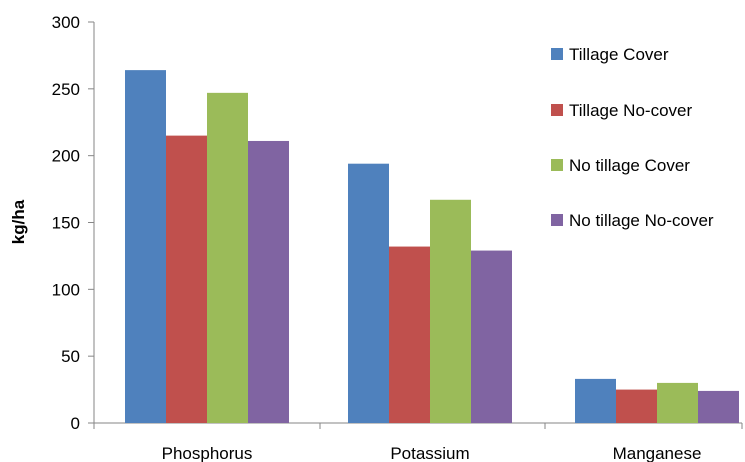  I want to click on x-tick-label: Manganese, so click(657, 453).